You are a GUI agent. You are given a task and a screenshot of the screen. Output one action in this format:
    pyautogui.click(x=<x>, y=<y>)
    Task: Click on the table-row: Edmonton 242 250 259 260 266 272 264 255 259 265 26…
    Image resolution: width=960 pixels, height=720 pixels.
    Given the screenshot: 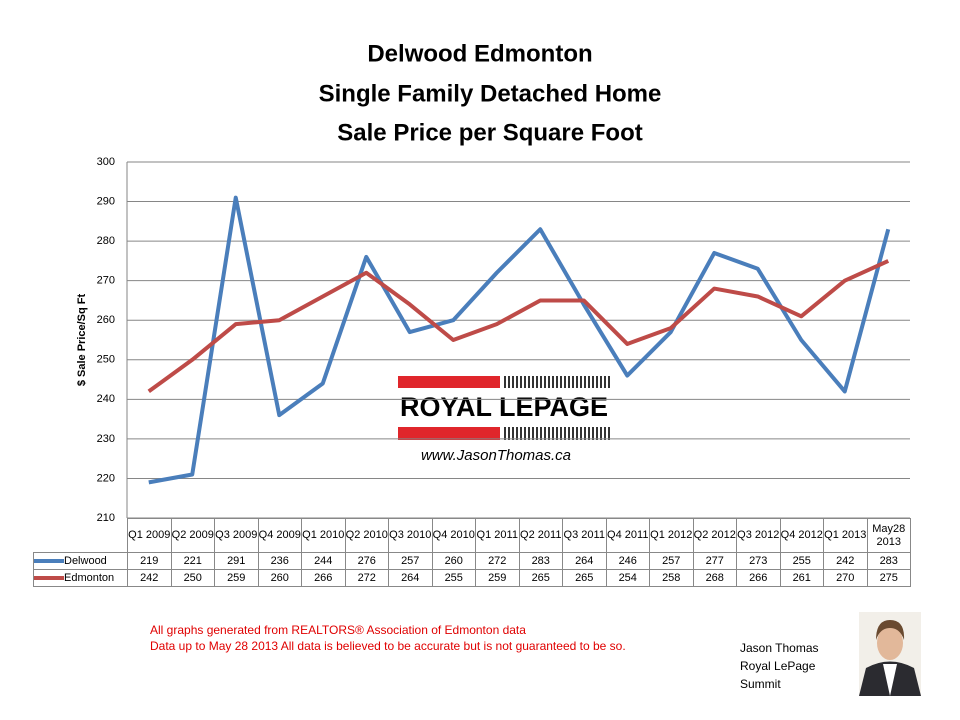 What is the action you would take?
    pyautogui.click(x=472, y=578)
    